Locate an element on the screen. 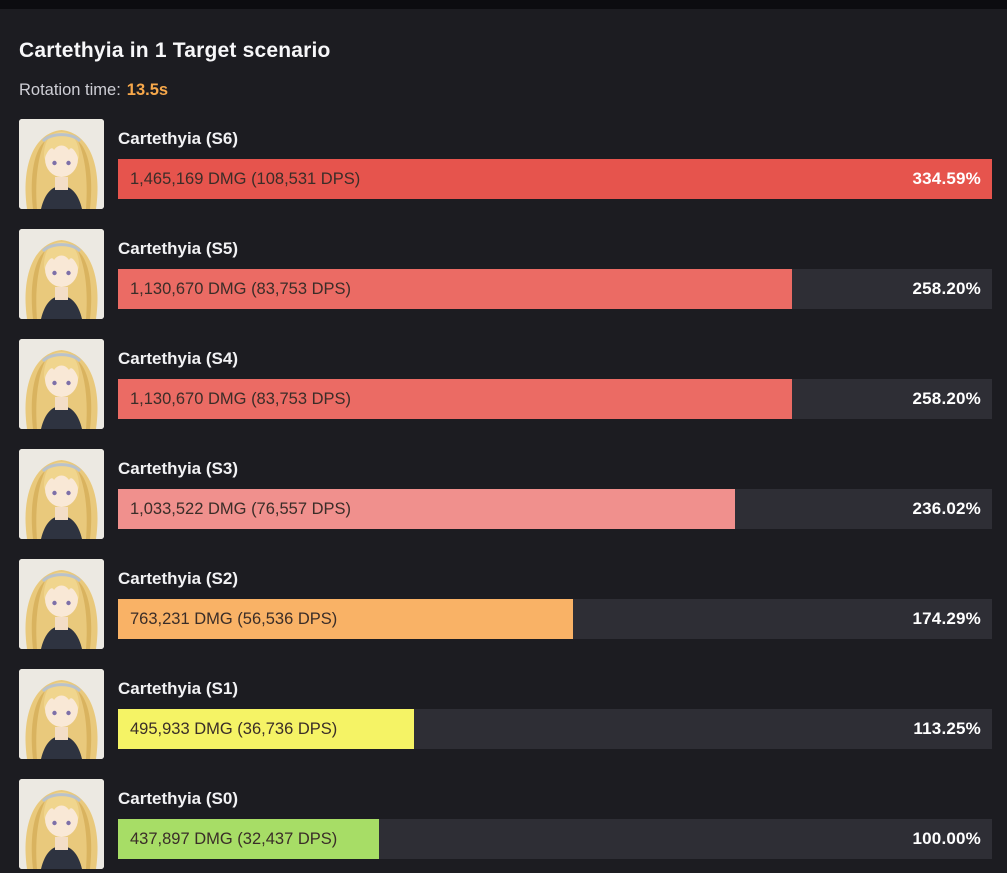 The image size is (1007, 873). bar-track: 495,933 DMG (36,736 DPS) 113.25% is located at coordinates (555, 729).